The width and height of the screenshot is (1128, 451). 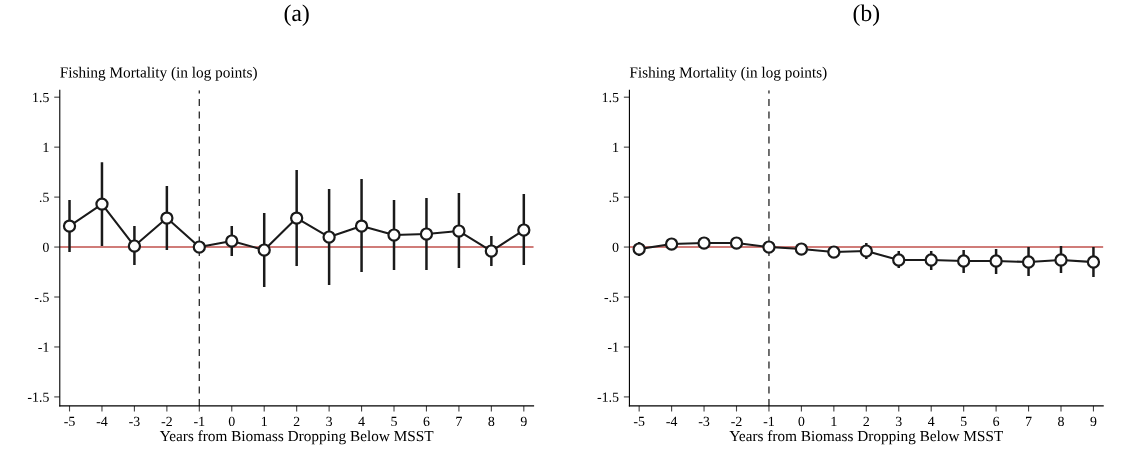 What do you see at coordinates (296, 15) in the screenshot?
I see `chart-title: (a)` at bounding box center [296, 15].